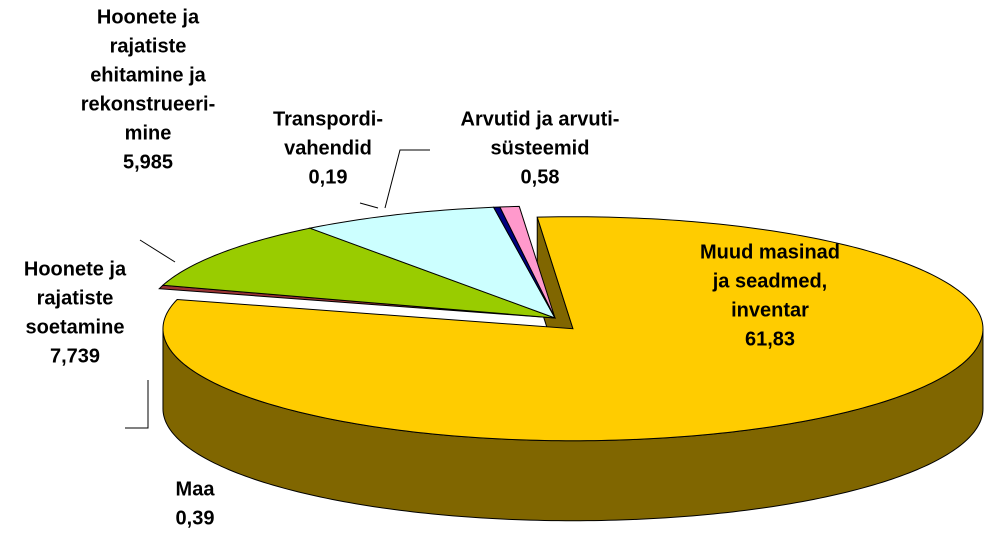  I want to click on value-label: 0,58, so click(540, 178).